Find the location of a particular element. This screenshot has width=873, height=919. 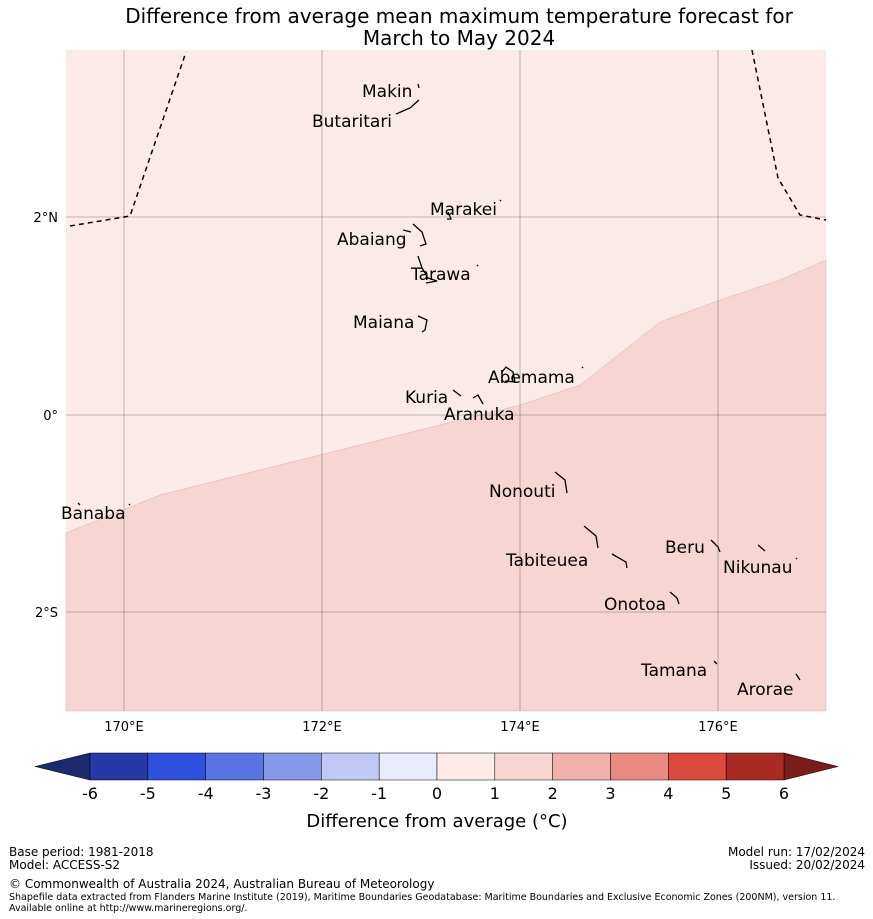

title-line-2: March to May 2024 is located at coordinates (459, 38).